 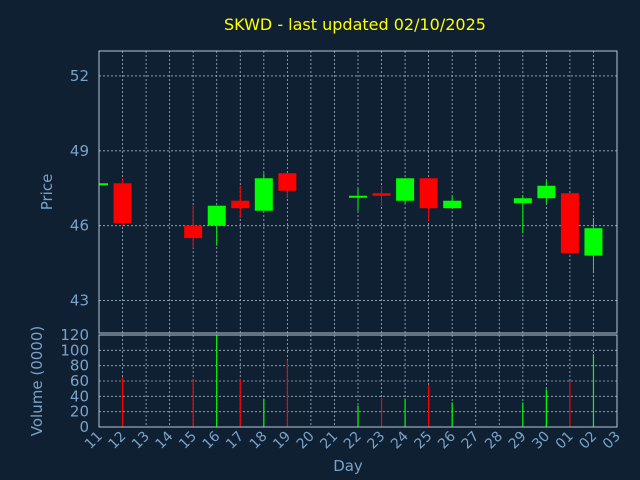 I want to click on x-tick-label: 26, so click(x=447, y=440).